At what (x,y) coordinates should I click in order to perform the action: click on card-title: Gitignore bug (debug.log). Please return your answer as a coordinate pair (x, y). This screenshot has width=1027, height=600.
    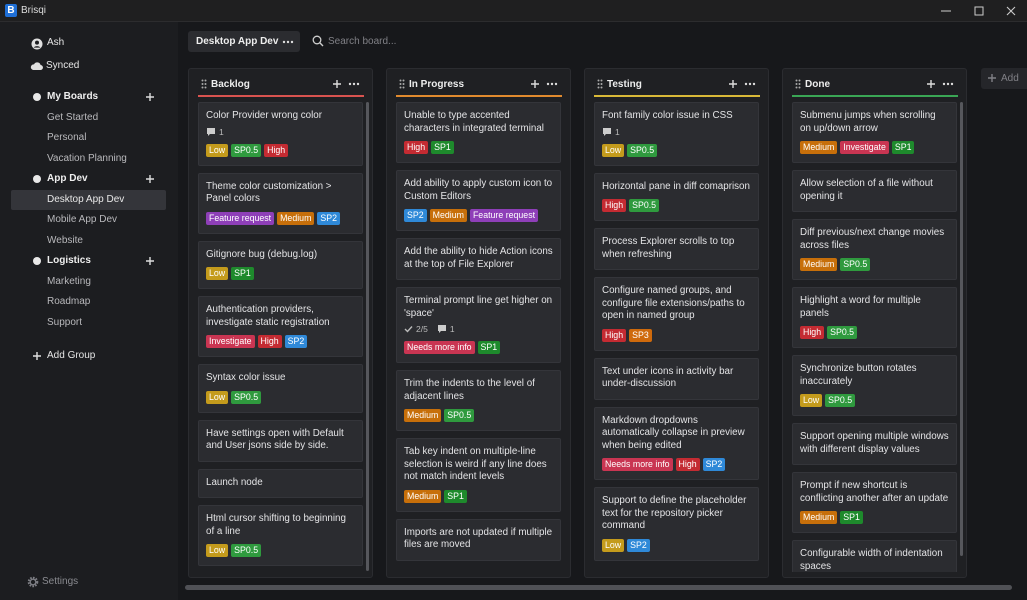
    Looking at the image, I should click on (262, 254).